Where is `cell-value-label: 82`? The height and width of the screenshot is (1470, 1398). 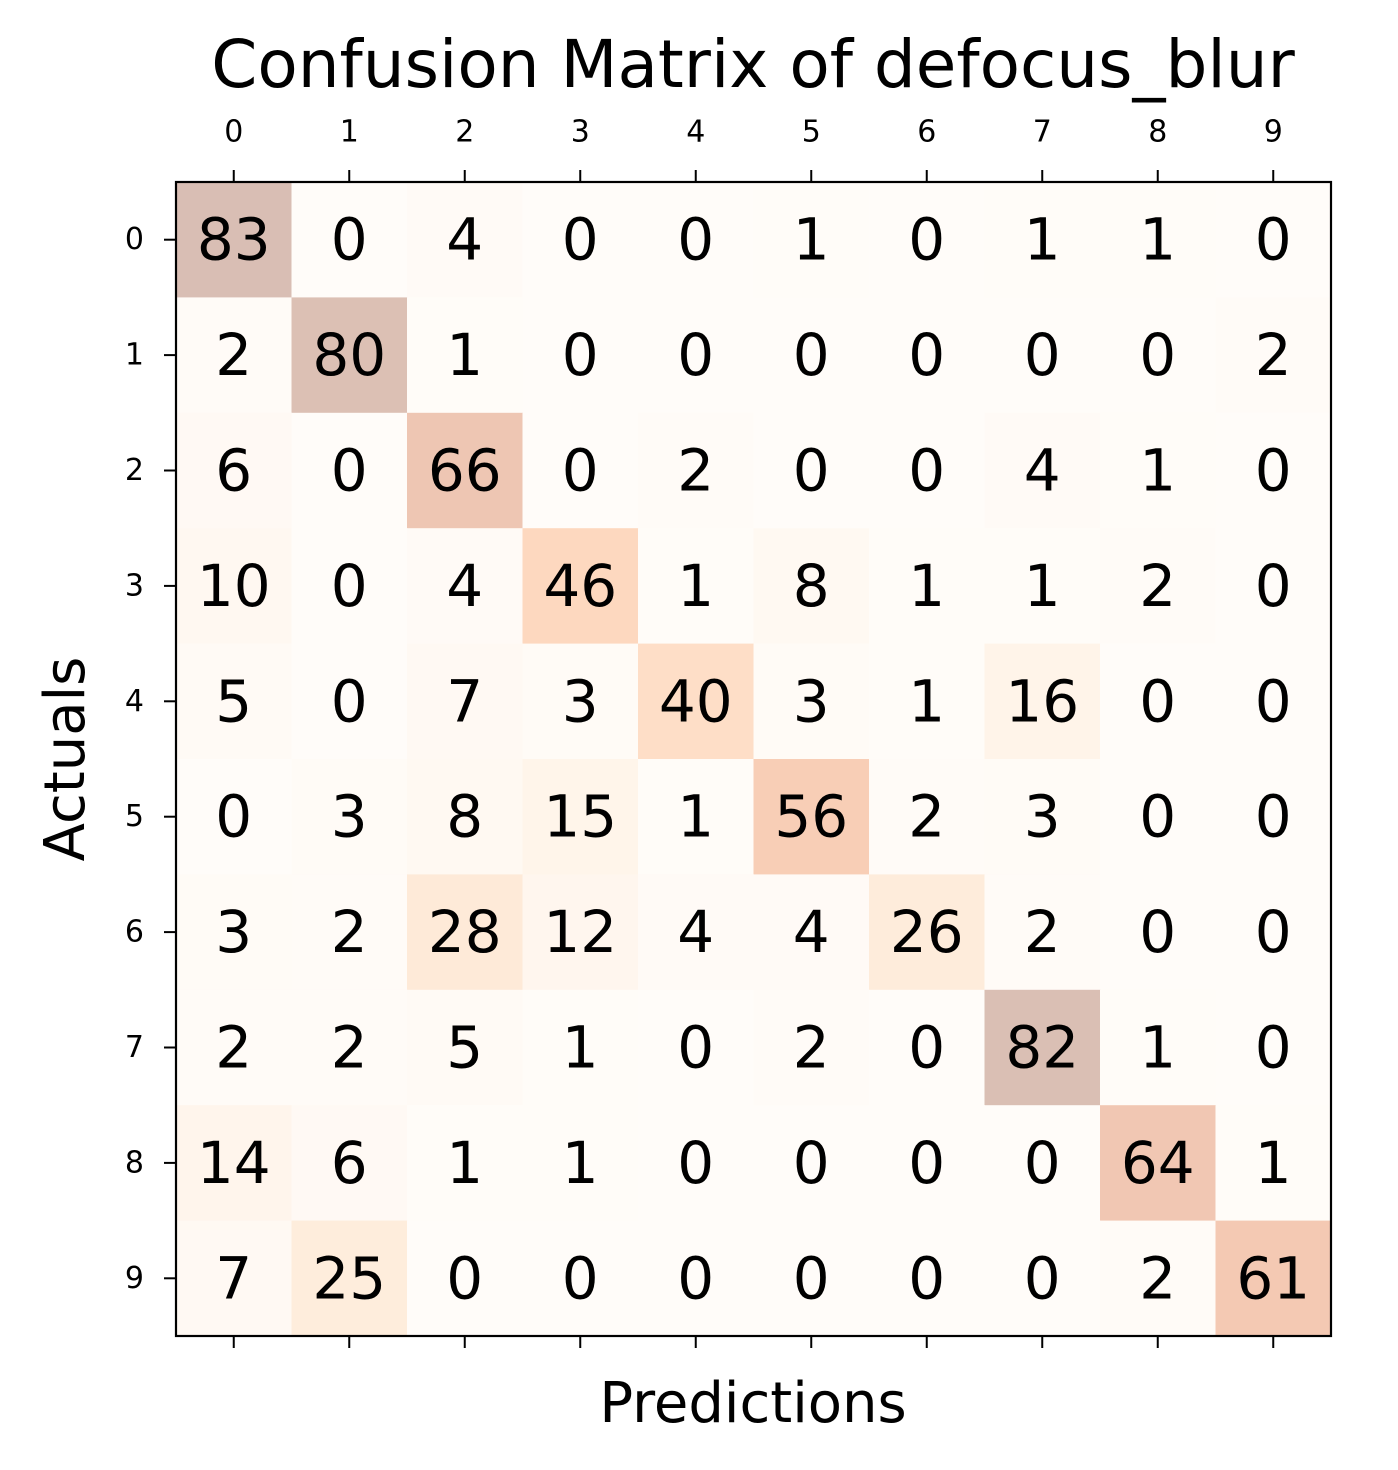 cell-value-label: 82 is located at coordinates (1042, 1048).